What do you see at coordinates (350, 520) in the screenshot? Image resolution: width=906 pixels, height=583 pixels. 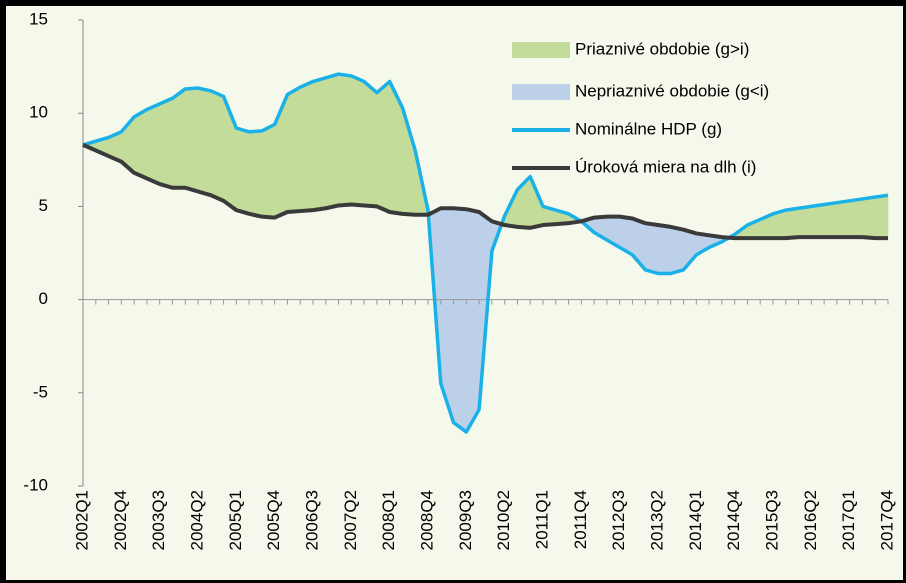 I see `x-tick-label: 2007Q2` at bounding box center [350, 520].